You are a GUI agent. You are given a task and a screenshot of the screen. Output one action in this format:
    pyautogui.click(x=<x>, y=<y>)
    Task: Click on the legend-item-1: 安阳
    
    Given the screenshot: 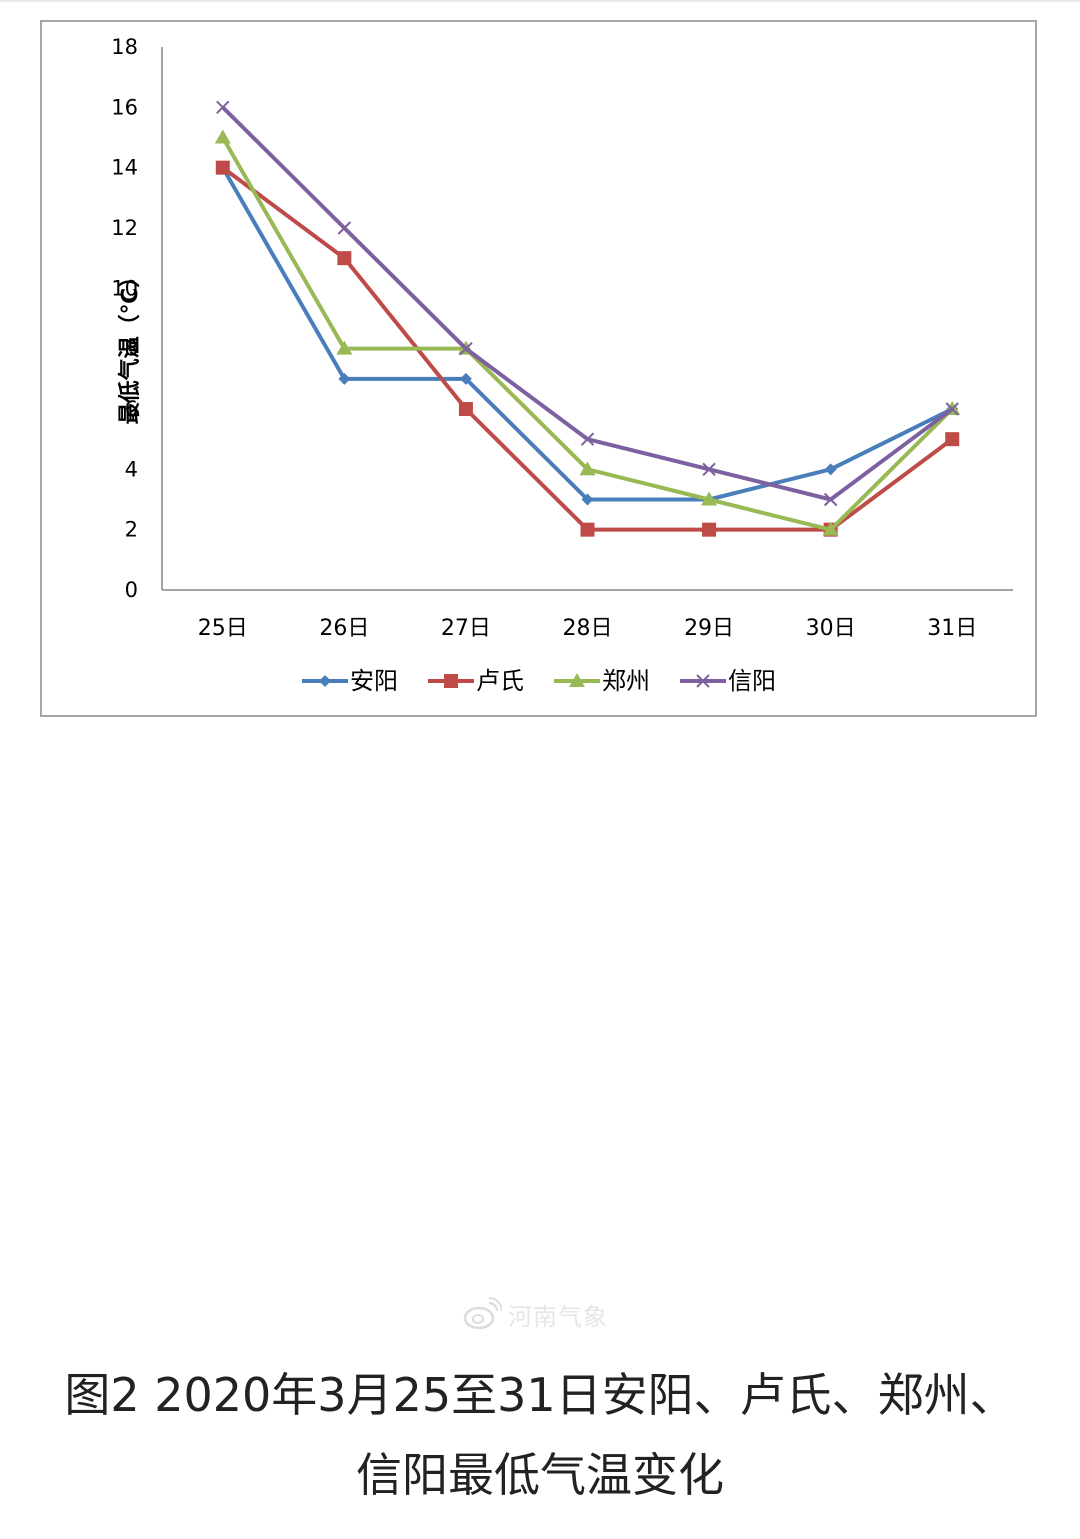 What is the action you would take?
    pyautogui.click(x=350, y=681)
    